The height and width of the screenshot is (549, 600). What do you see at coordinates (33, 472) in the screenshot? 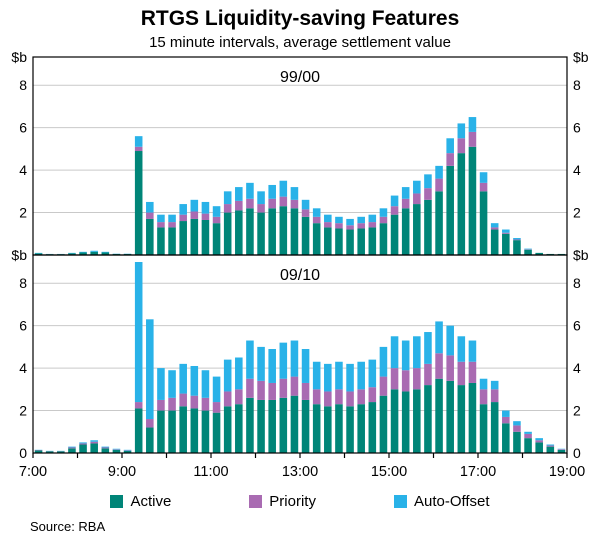
I see `svg-text: 7:00` at bounding box center [33, 472].